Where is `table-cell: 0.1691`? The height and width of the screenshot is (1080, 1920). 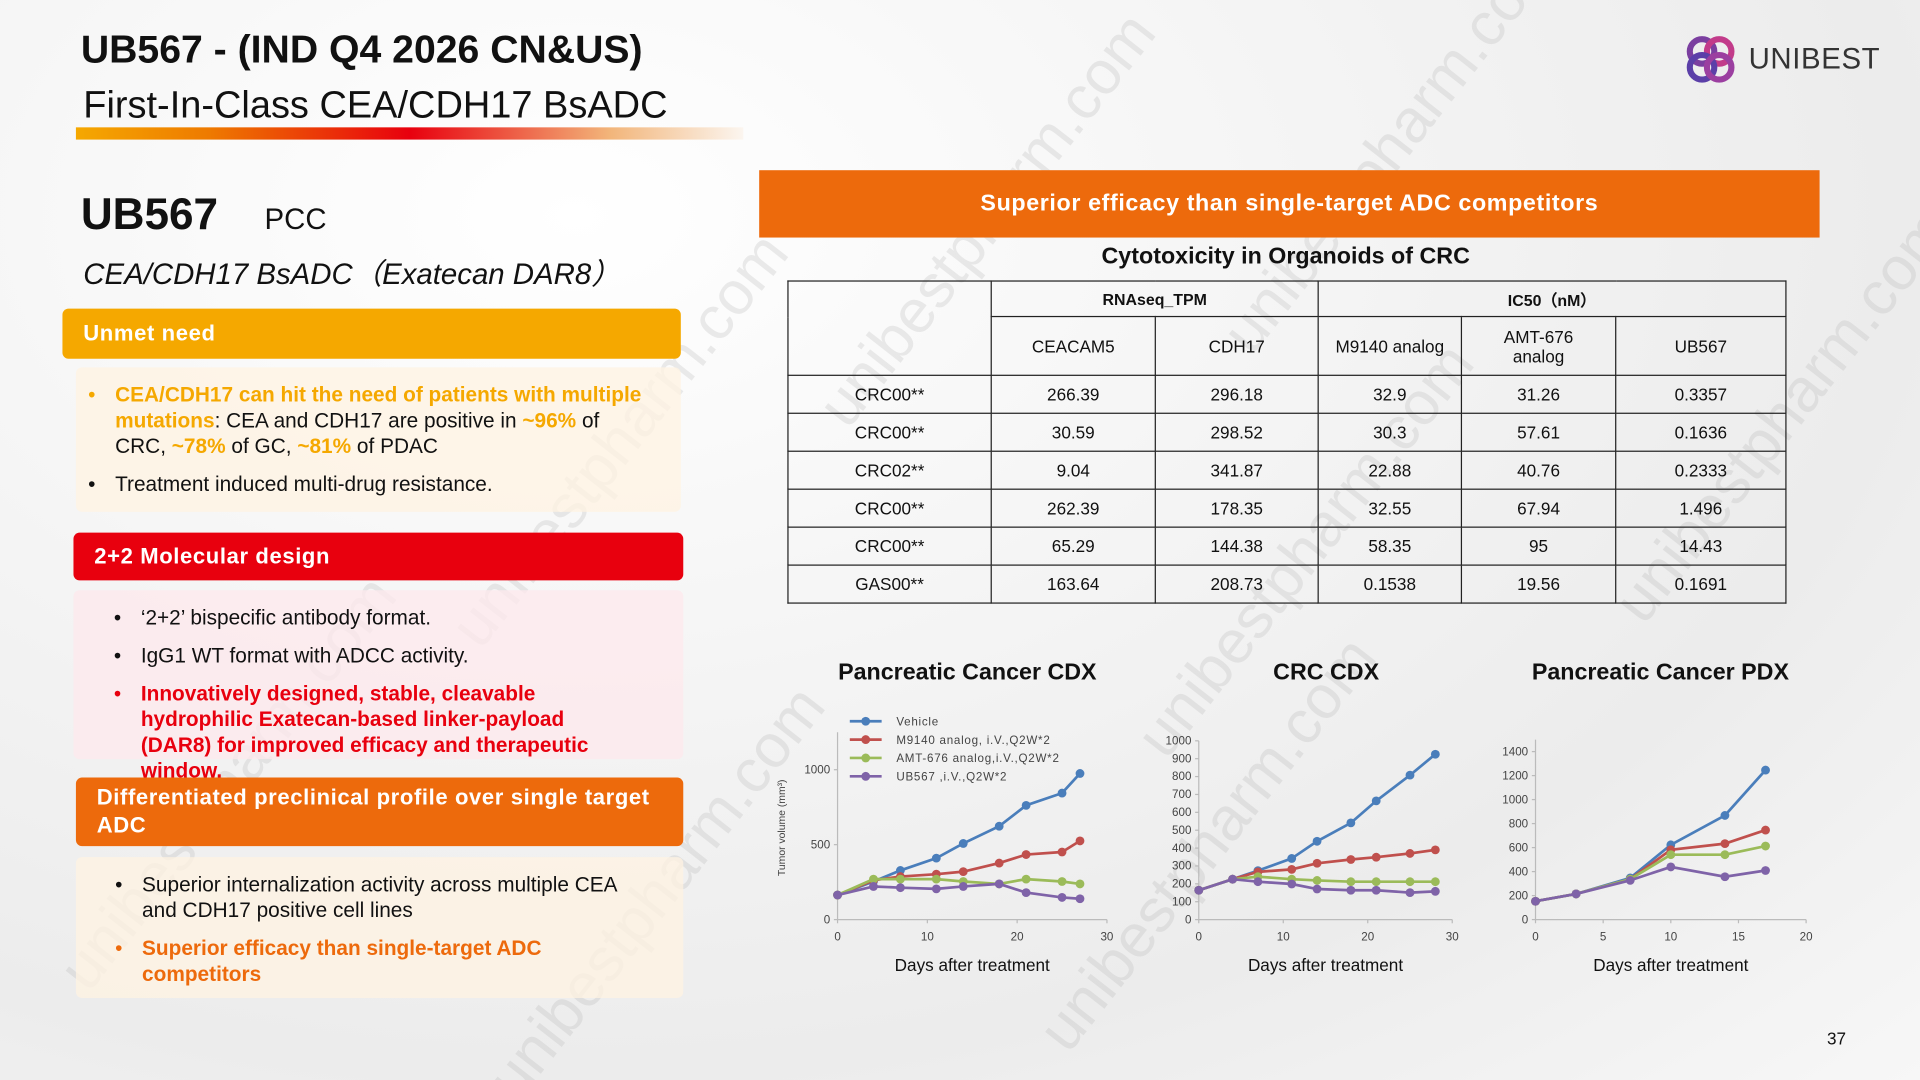 table-cell: 0.1691 is located at coordinates (1701, 584).